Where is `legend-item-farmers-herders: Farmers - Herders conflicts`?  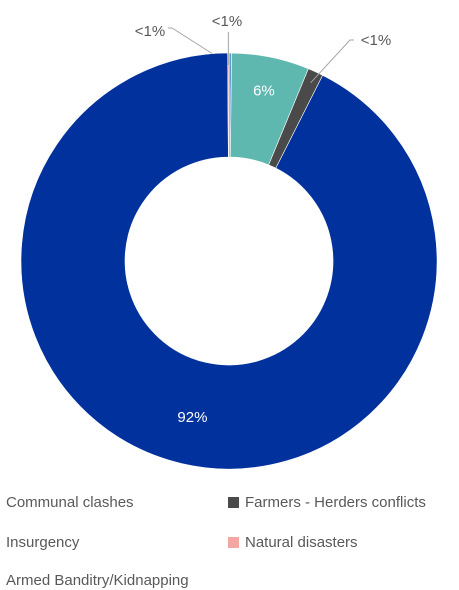 legend-item-farmers-herders: Farmers - Herders conflicts is located at coordinates (327, 503).